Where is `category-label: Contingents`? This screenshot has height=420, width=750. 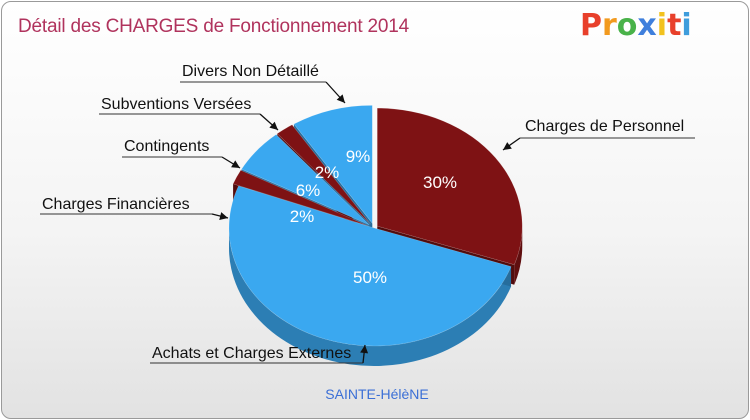
category-label: Contingents is located at coordinates (166, 146).